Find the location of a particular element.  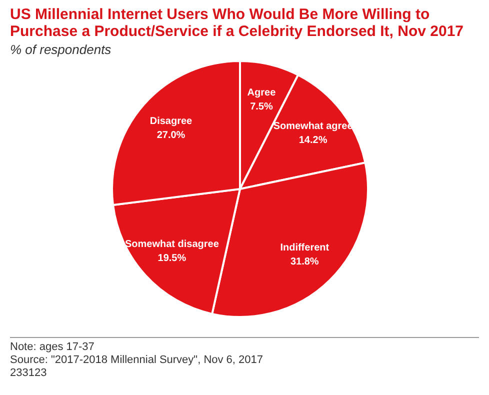

chart-title: US Millennial Internet Users Who Would Be More Willing to Purchase a Product/Service if a Celebrity Endorsed It, Nov 2017 is located at coordinates (237, 23).